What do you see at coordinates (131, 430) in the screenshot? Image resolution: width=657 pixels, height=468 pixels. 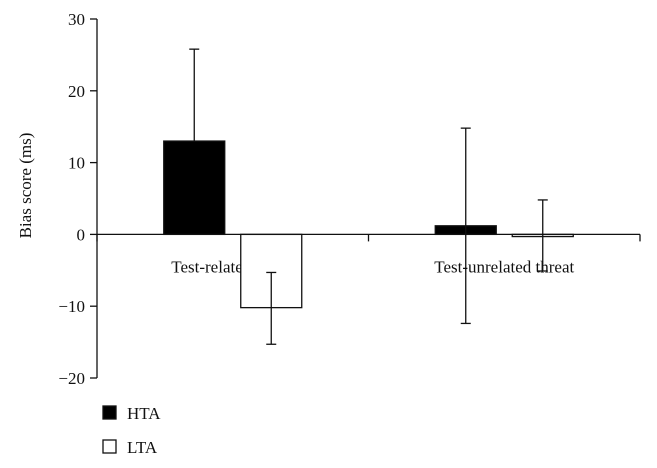 I see `legend: HTA LTA` at bounding box center [131, 430].